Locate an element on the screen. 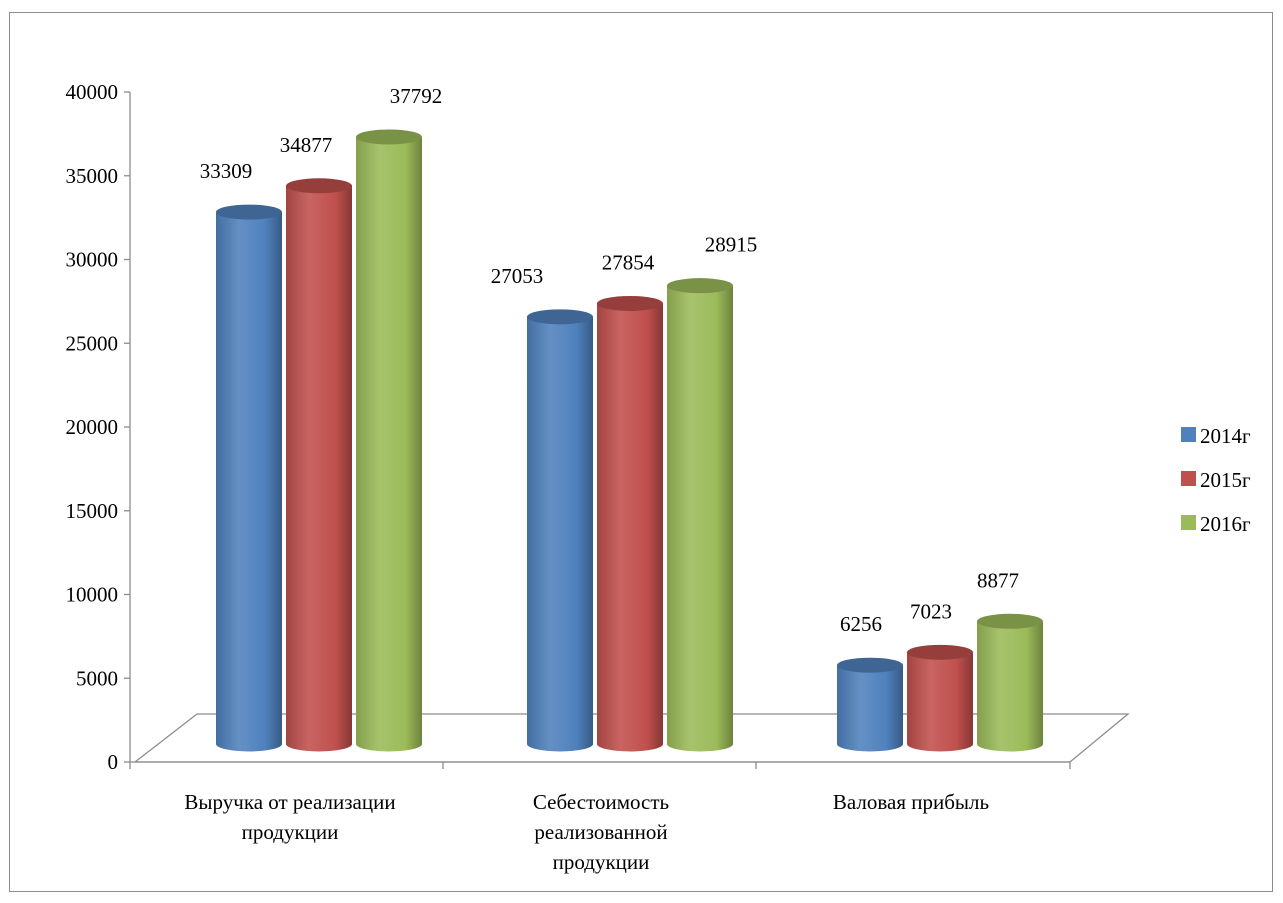 The image size is (1283, 903). x-tick-label: Выручка от реализации продукции is located at coordinates (289, 817).